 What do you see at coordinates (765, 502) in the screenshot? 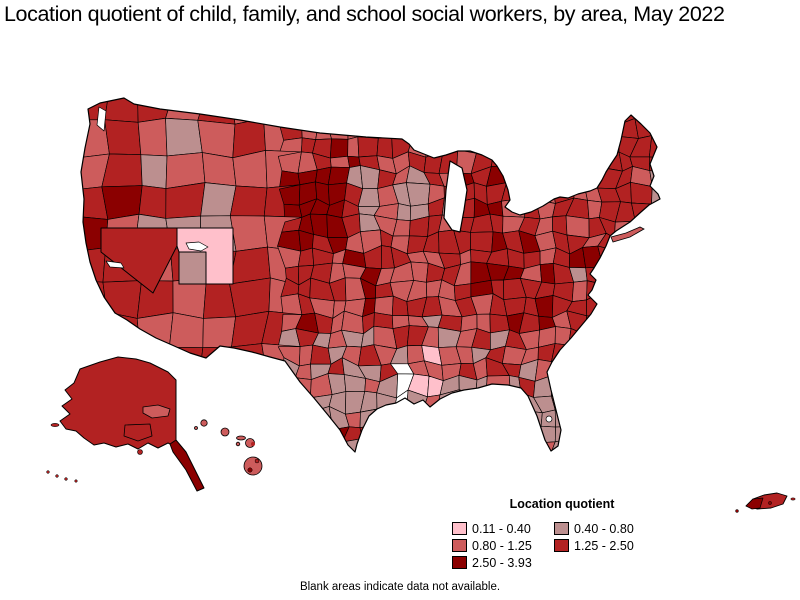
I see `puerto-rico-inset` at bounding box center [765, 502].